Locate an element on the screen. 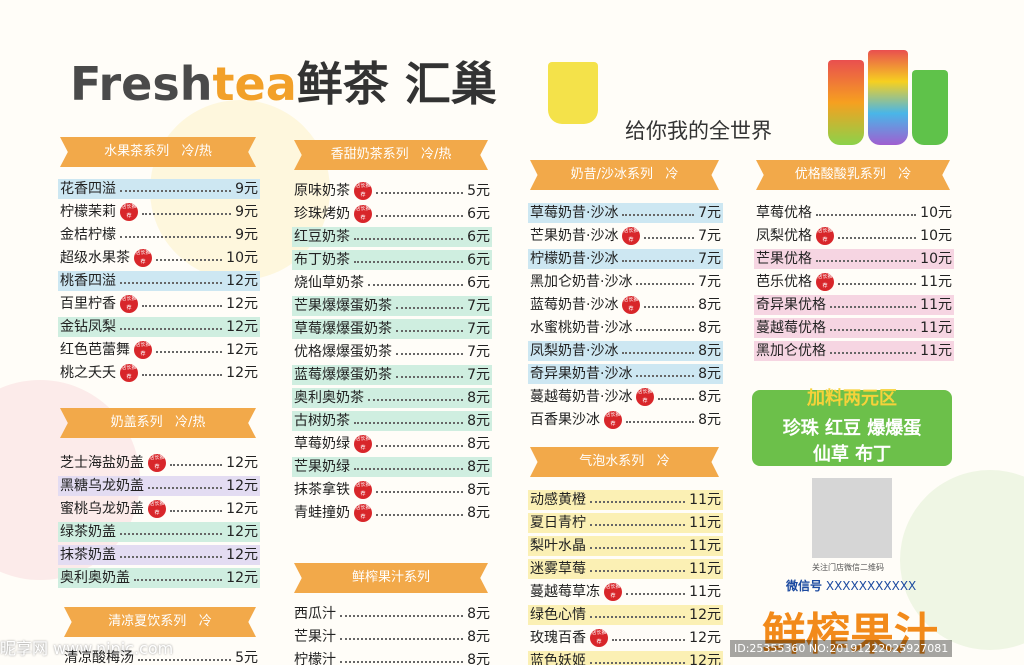 Image resolution: width=1024 pixels, height=665 pixels. item-name: 芝士海盐奶盖 is located at coordinates (102, 463).